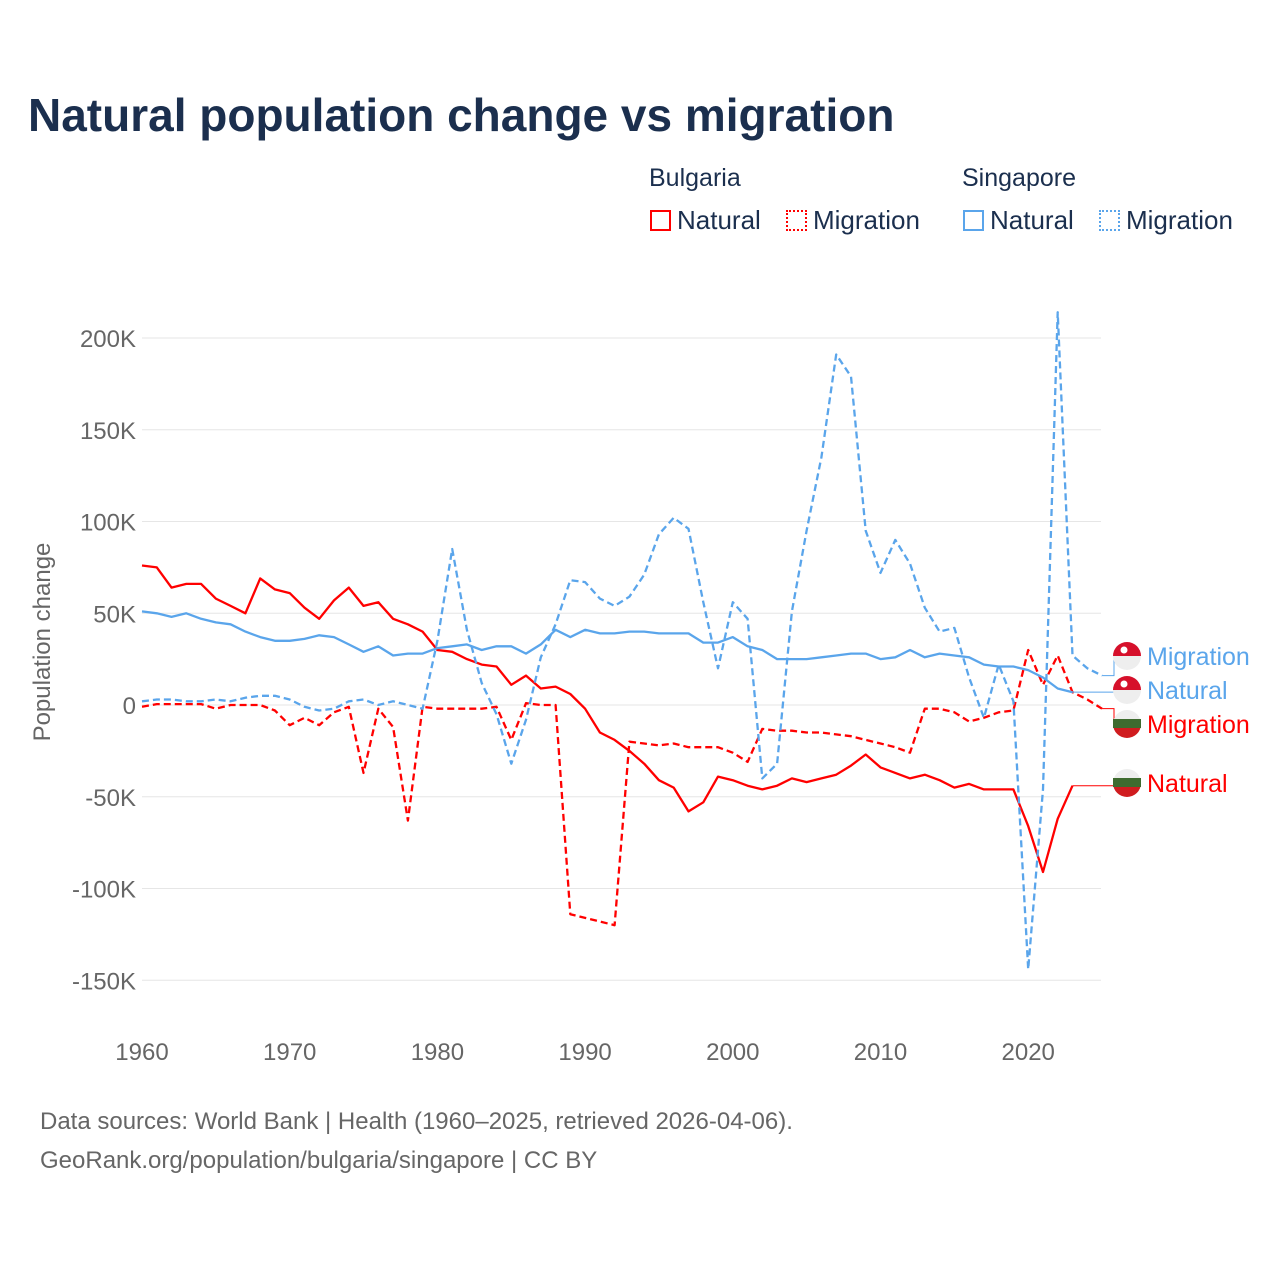 This screenshot has height=1280, width=1280. What do you see at coordinates (880, 1052) in the screenshot?
I see `x-tick-label: 2010` at bounding box center [880, 1052].